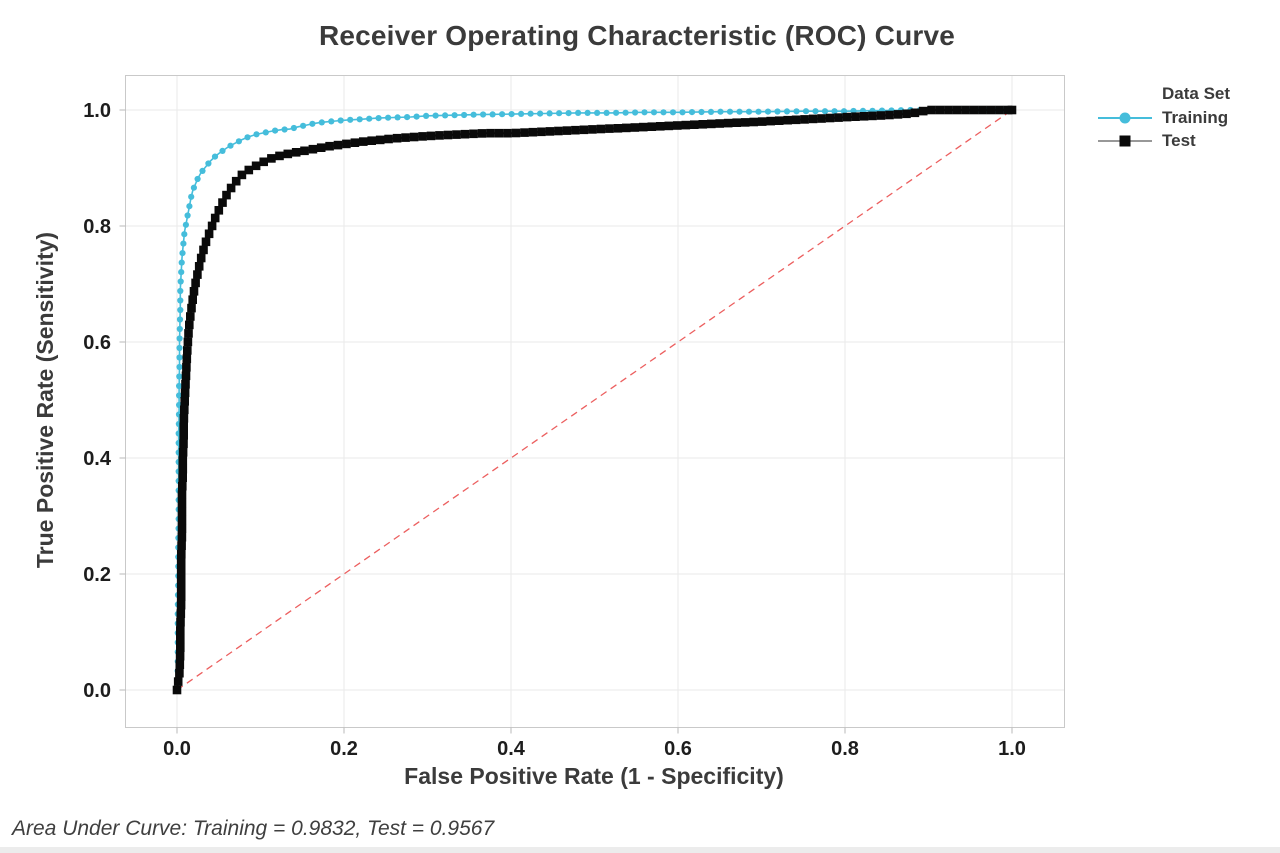 The width and height of the screenshot is (1280, 853). I want to click on legend-label-test: Test, so click(1179, 140).